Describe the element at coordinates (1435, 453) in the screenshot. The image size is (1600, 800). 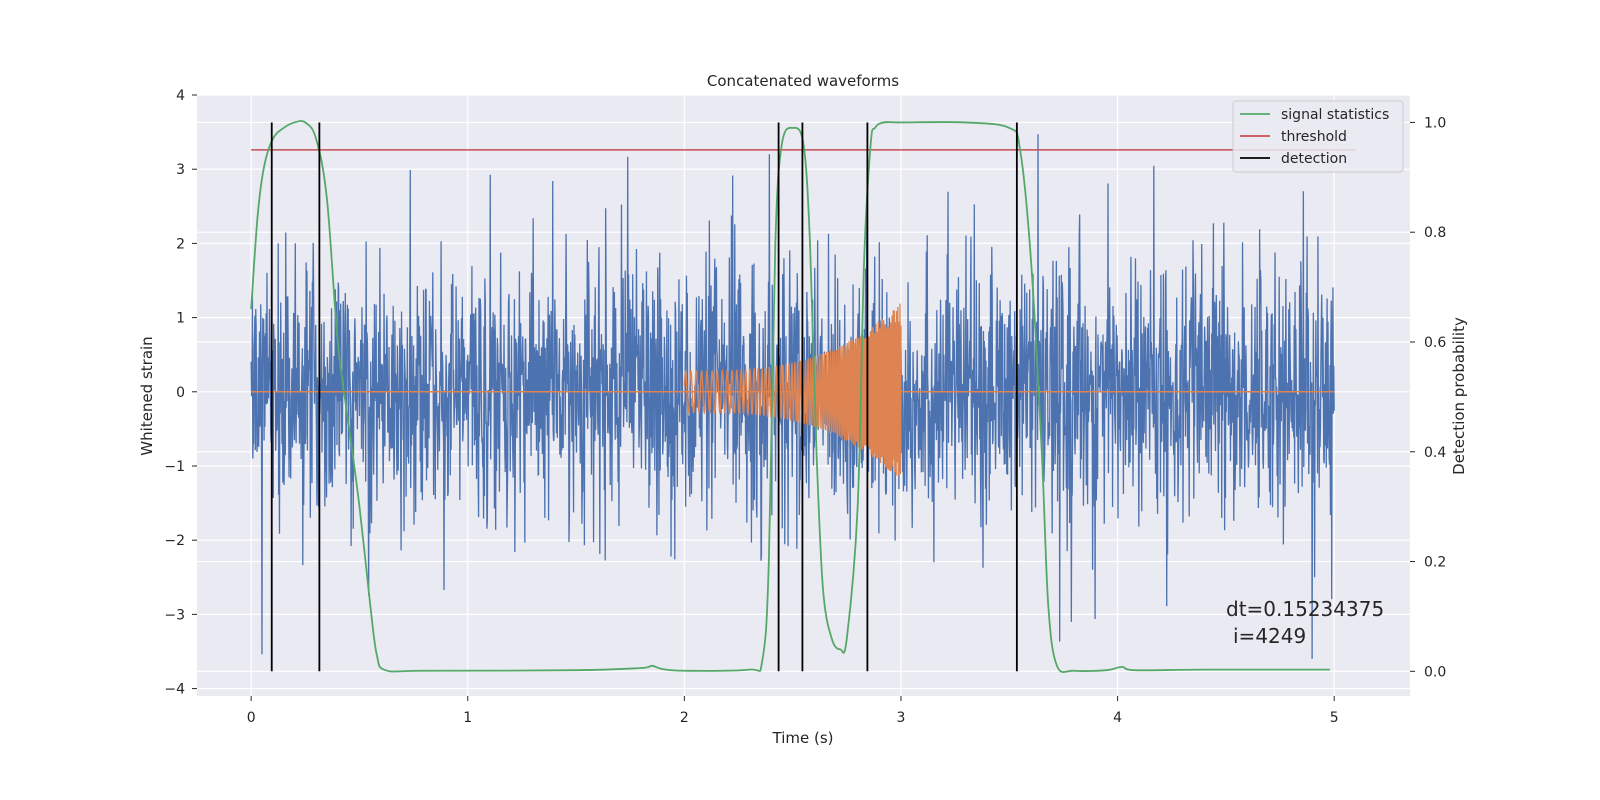
I see `y2-tick-label: 0.4` at that location.